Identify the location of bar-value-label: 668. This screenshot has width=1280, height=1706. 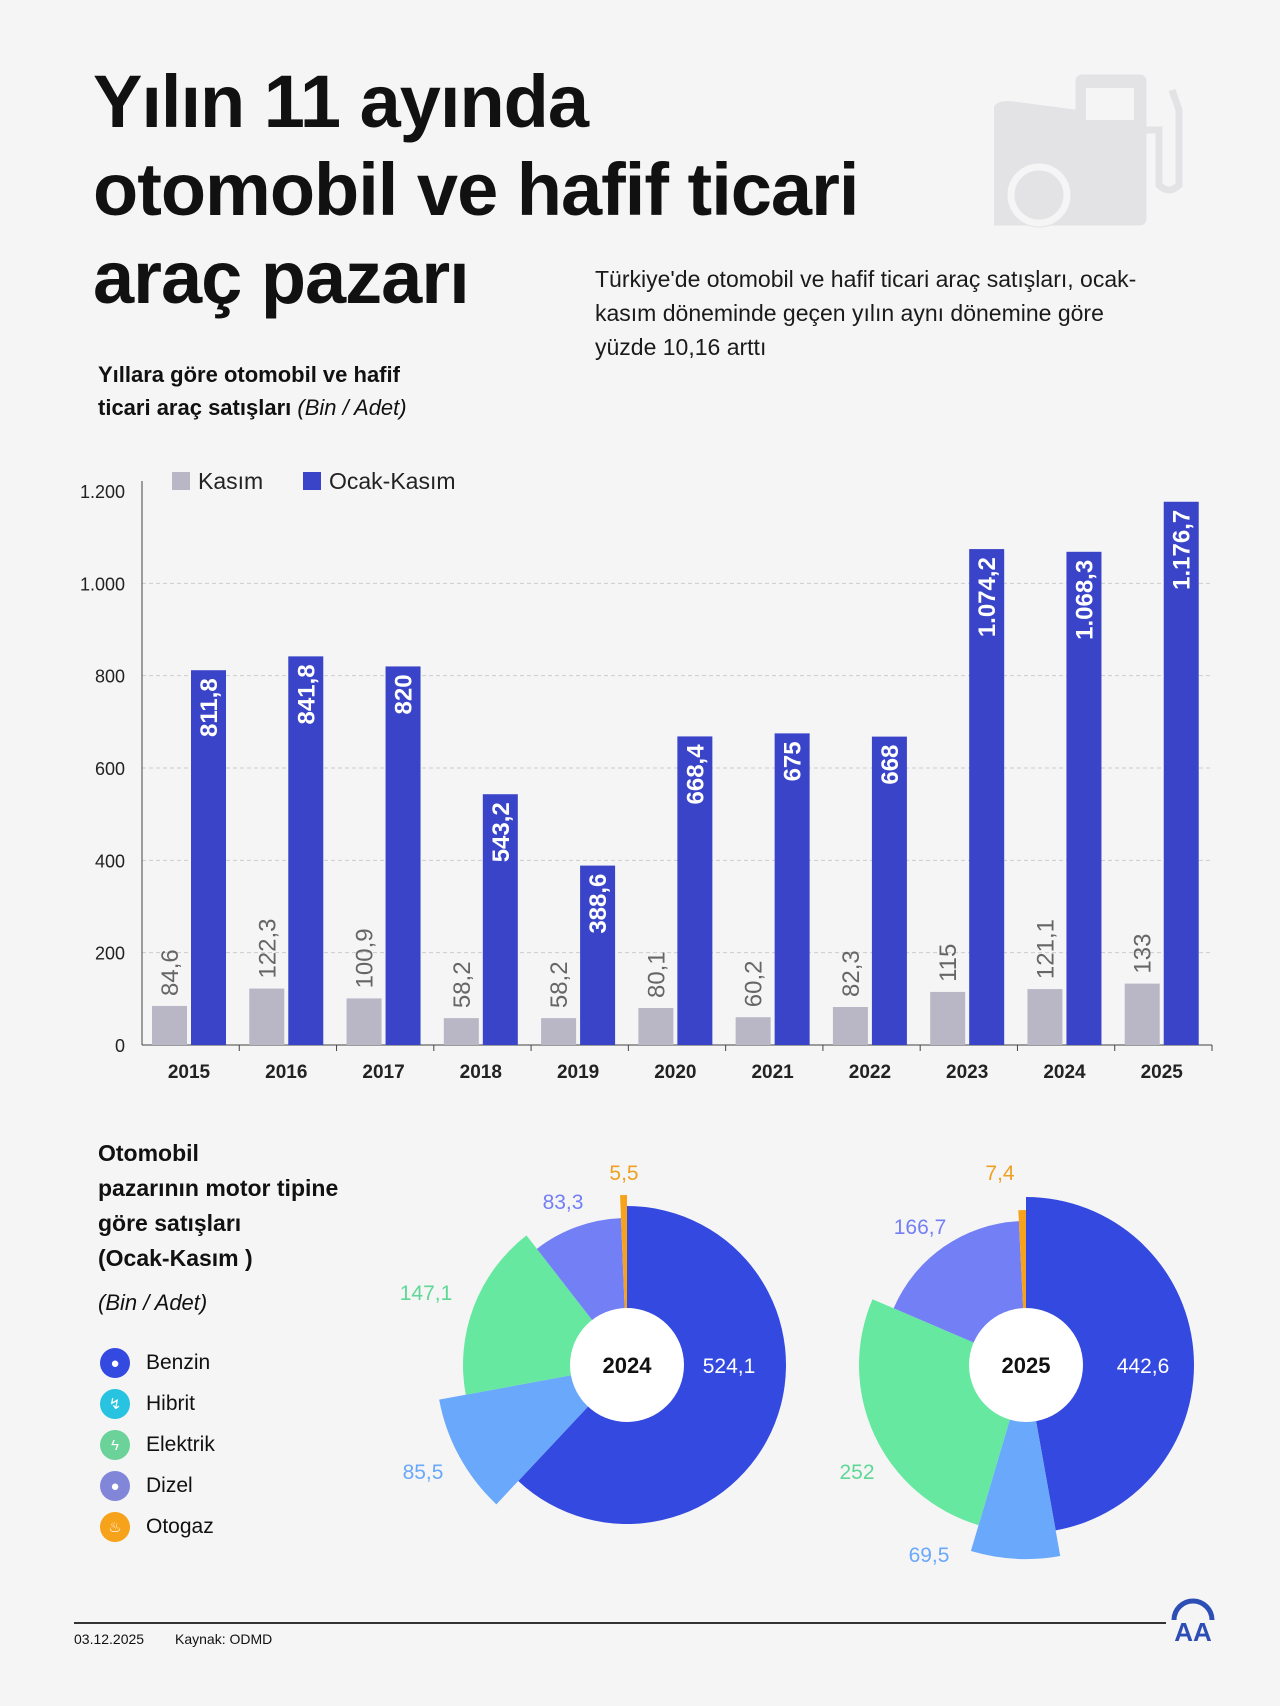
(890, 765).